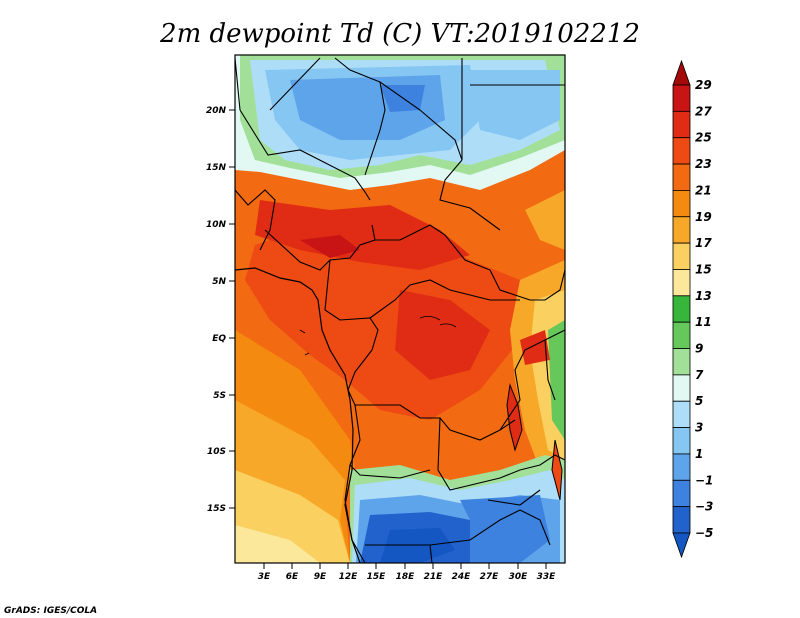  What do you see at coordinates (699, 428) in the screenshot?
I see `colorbar-label: 3` at bounding box center [699, 428].